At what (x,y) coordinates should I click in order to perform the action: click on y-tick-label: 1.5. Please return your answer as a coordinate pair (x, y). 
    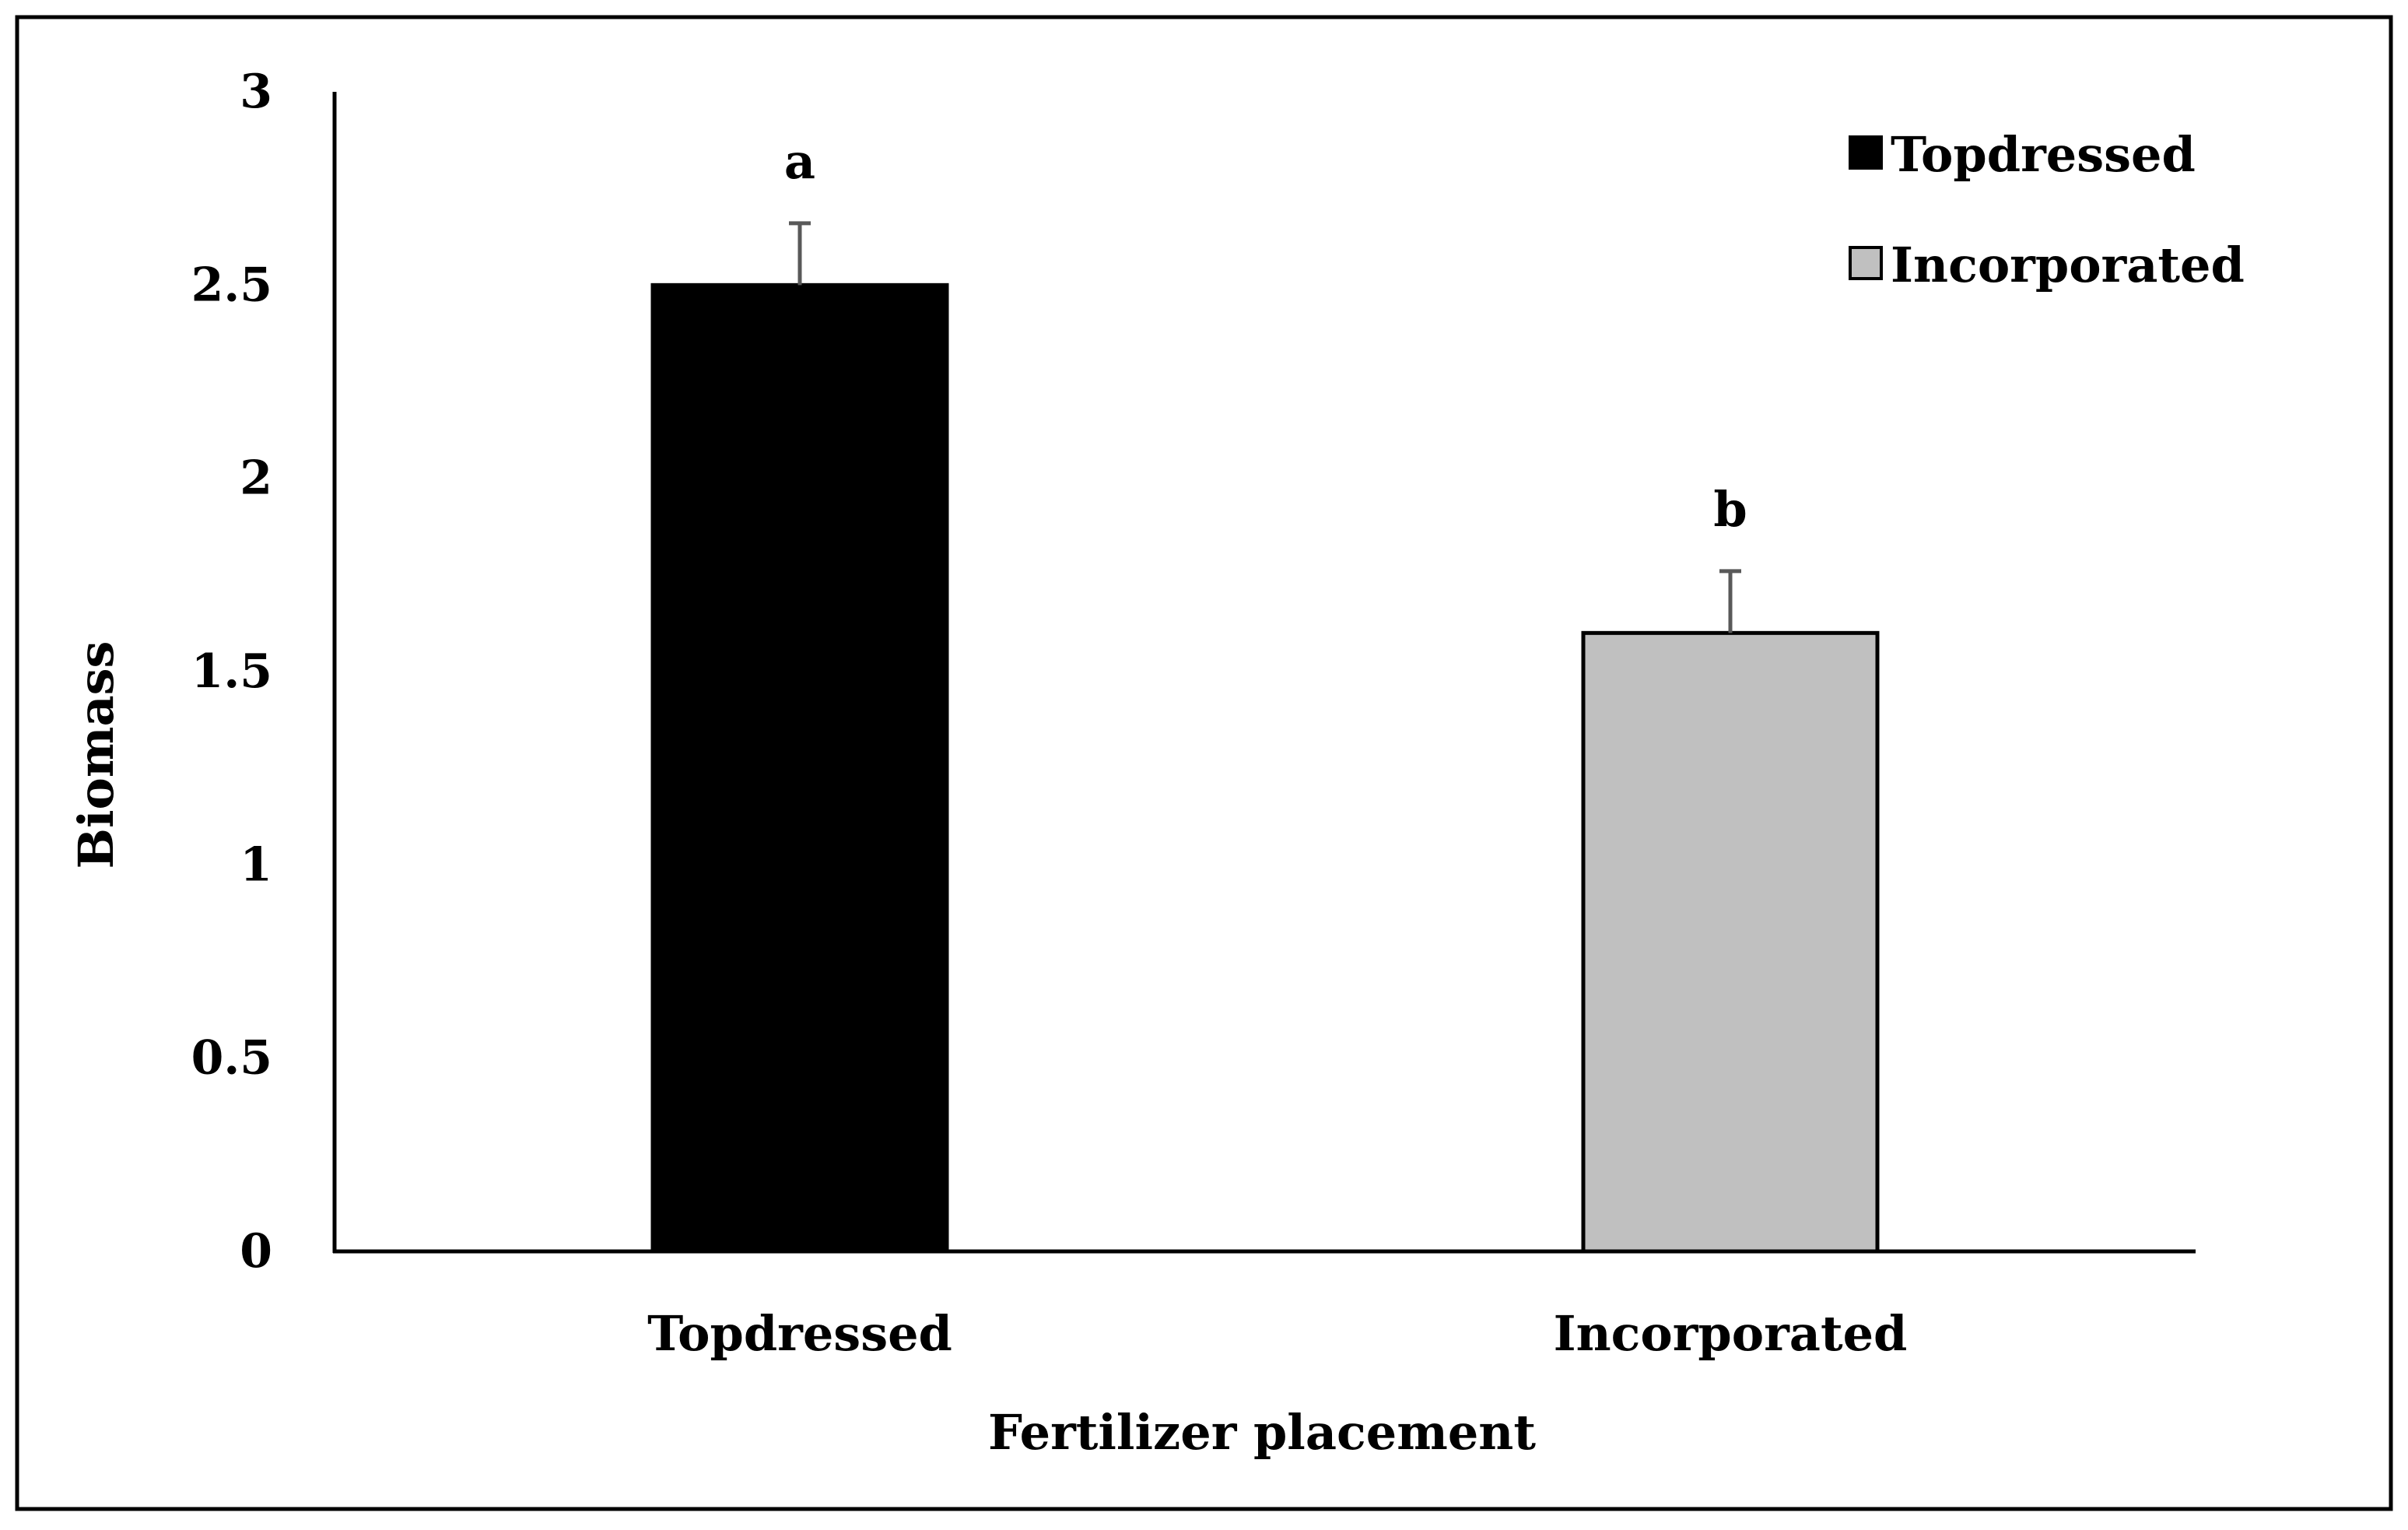
    Looking at the image, I should click on (231, 672).